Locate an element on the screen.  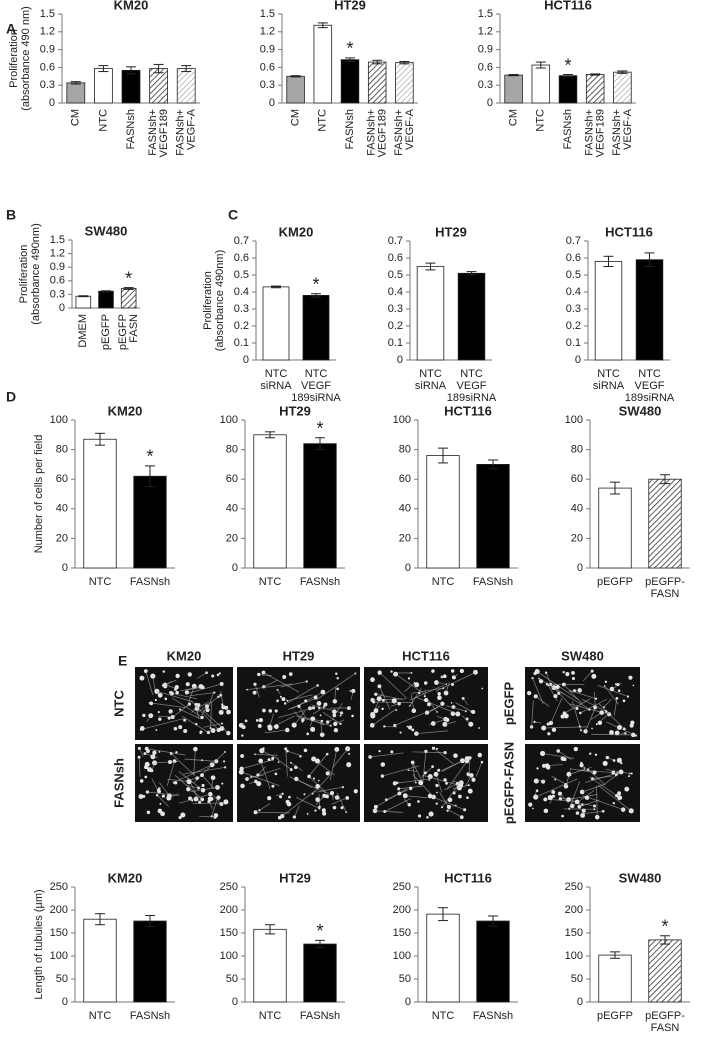
micrograph is located at coordinates (184, 783).